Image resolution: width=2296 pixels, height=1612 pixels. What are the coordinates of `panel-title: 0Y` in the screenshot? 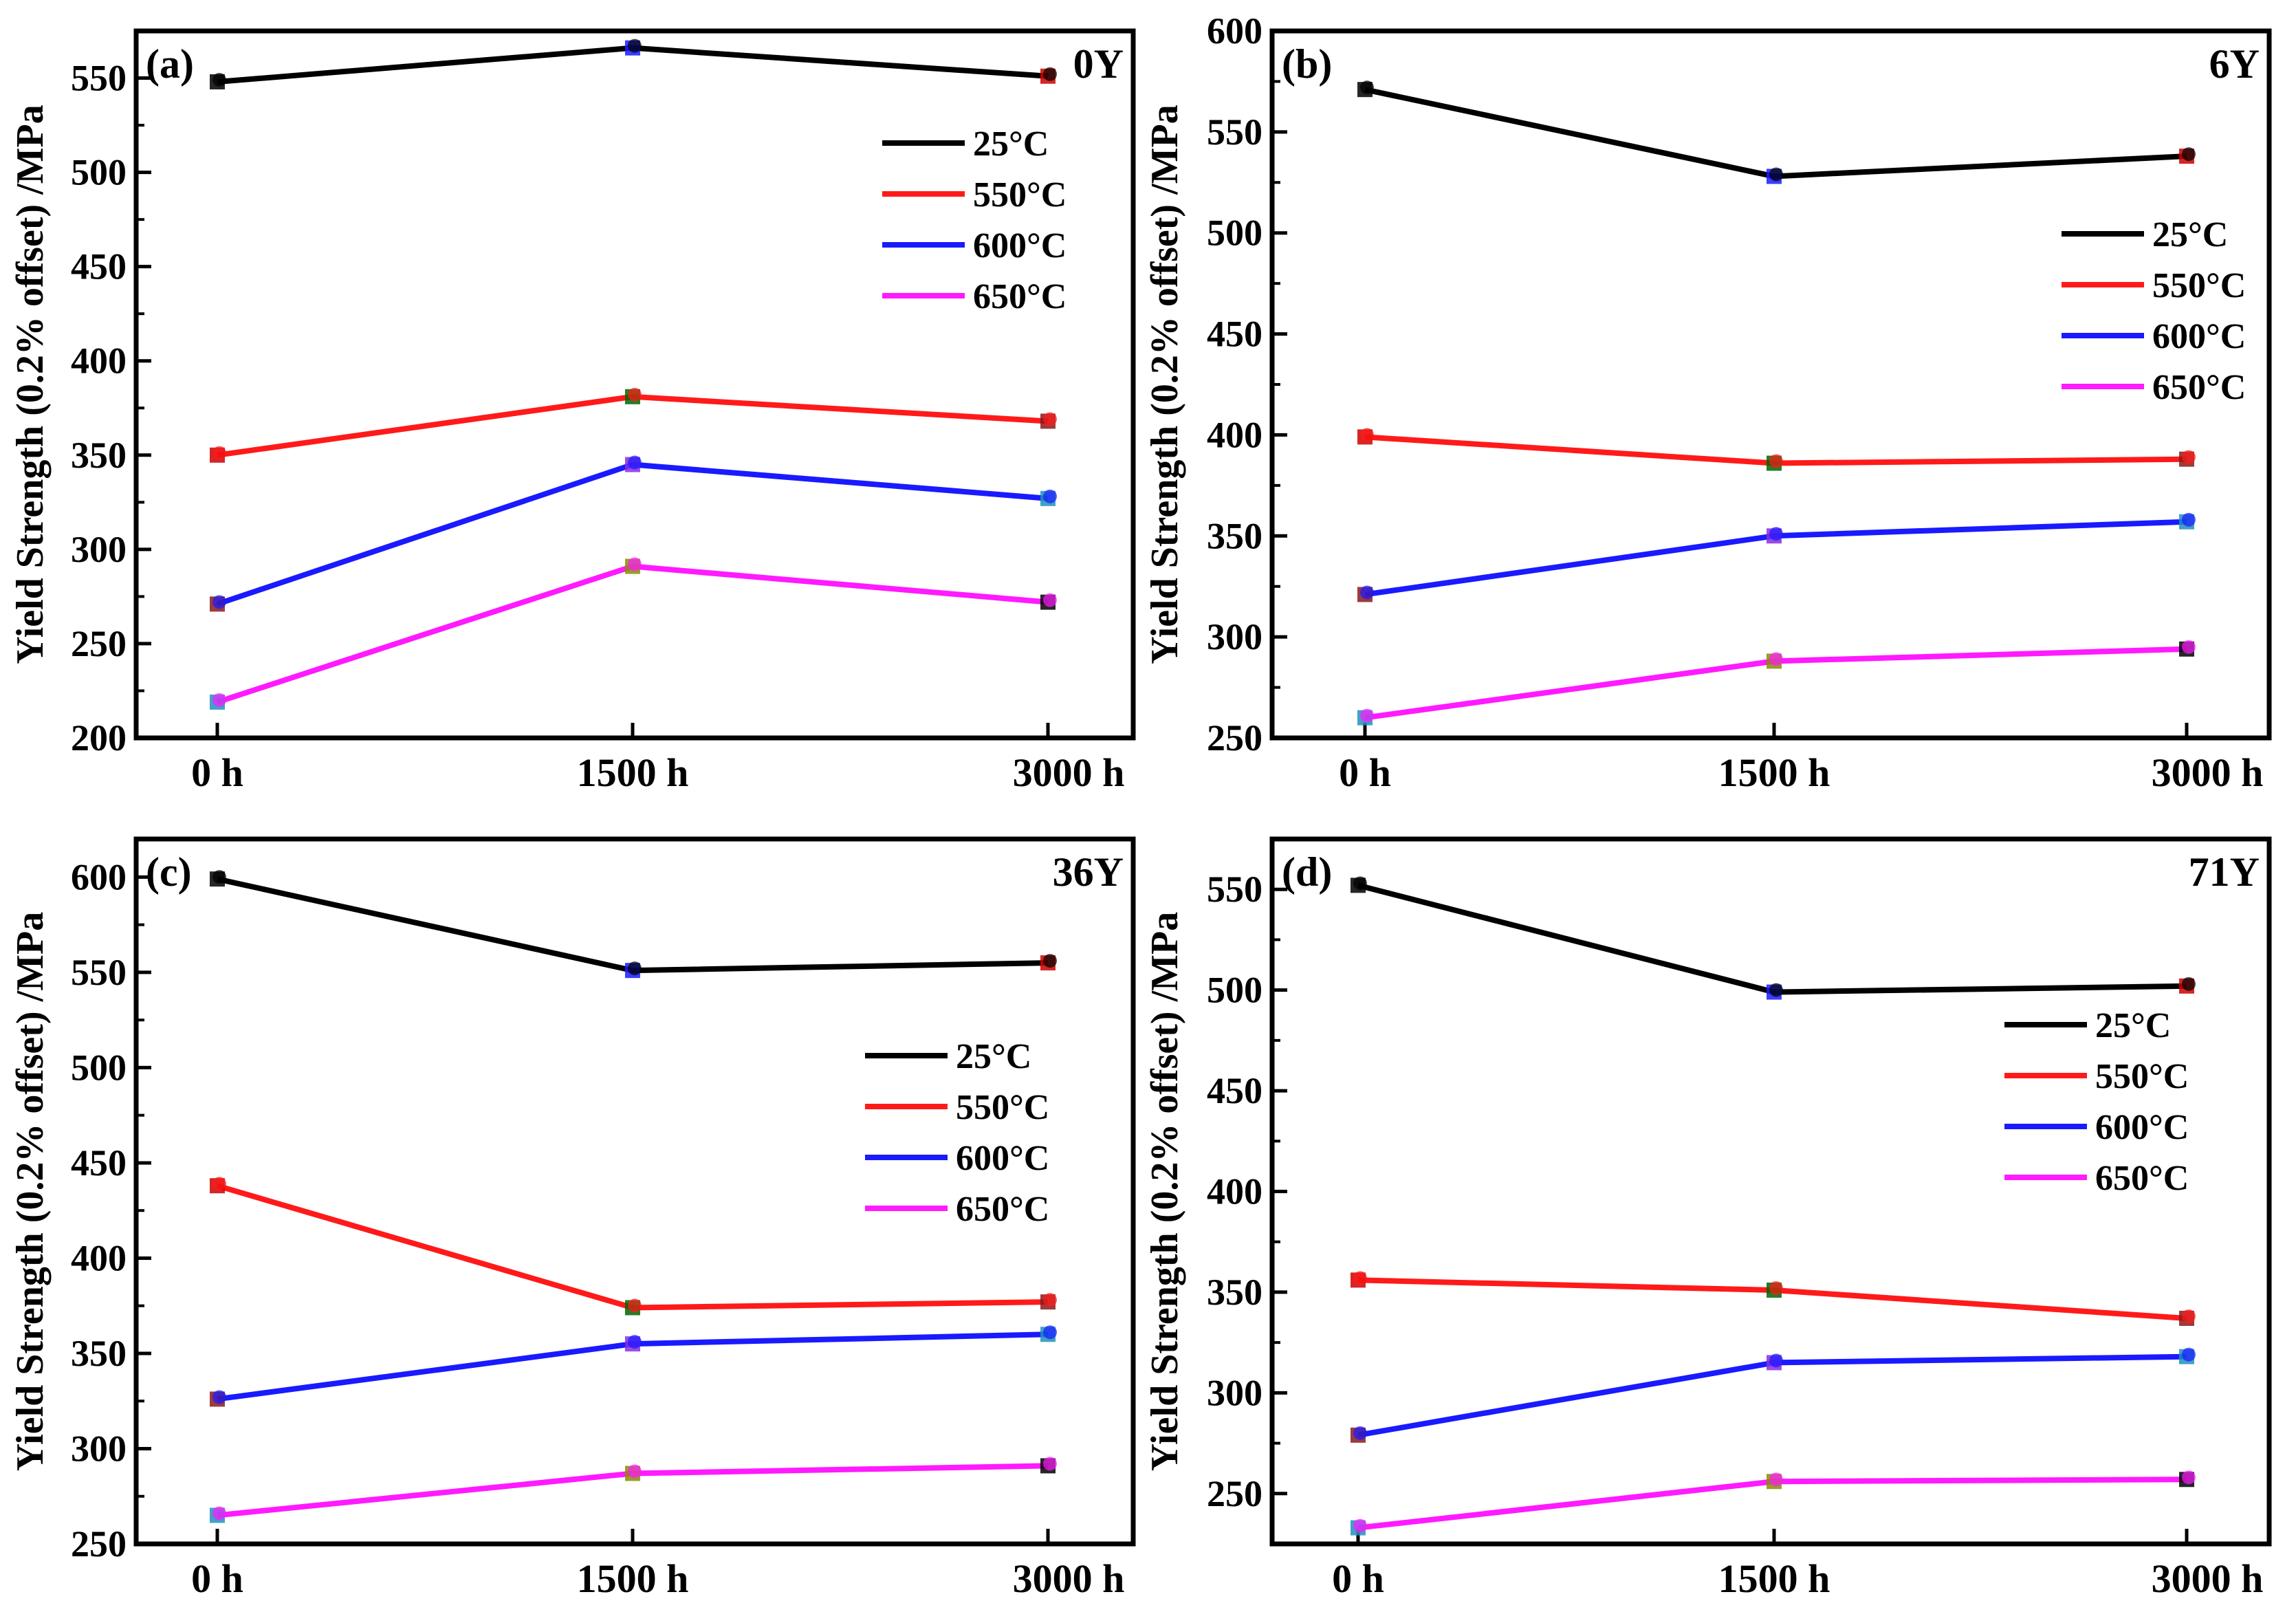 It's located at (1098, 64).